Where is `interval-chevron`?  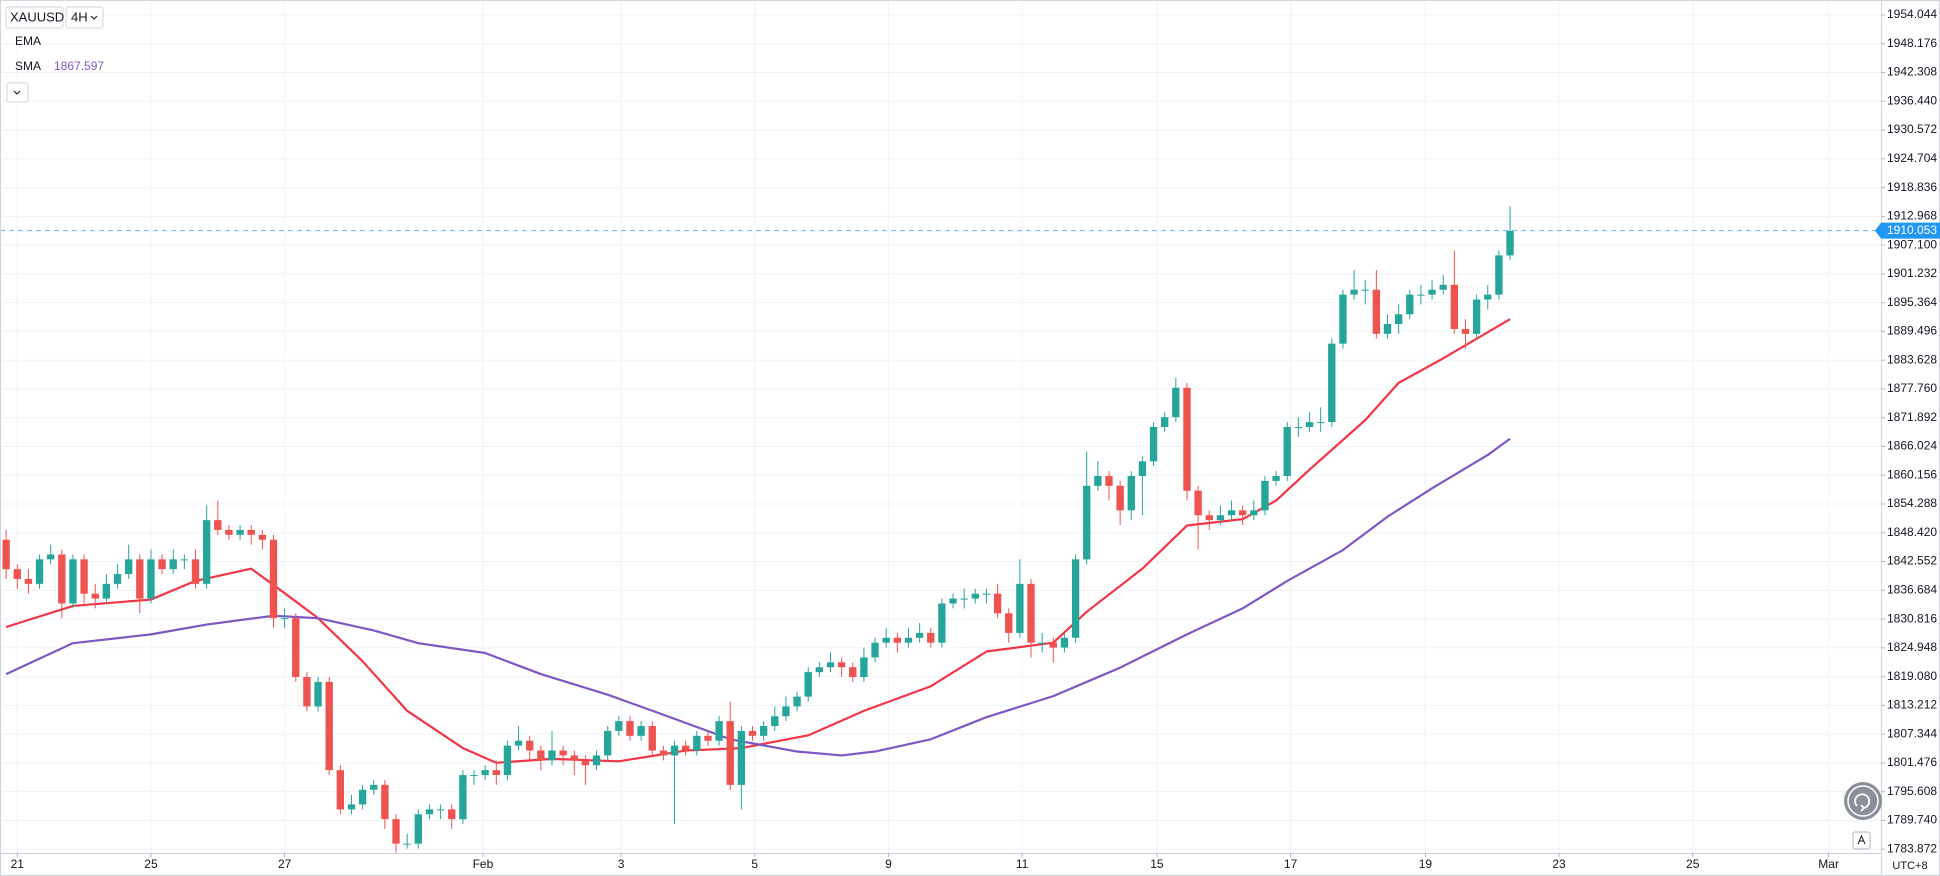
interval-chevron is located at coordinates (94, 17).